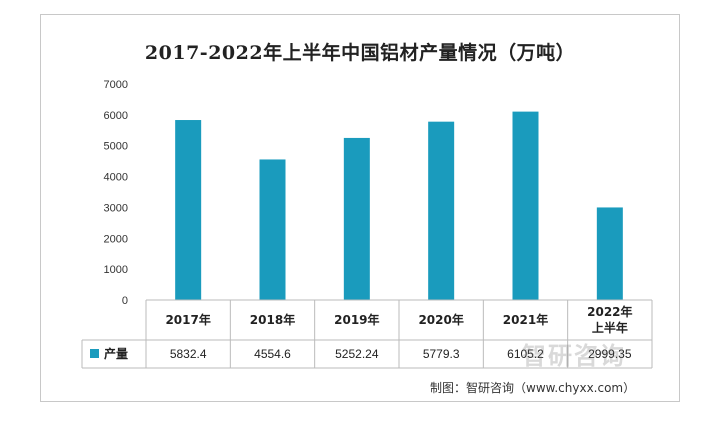 The width and height of the screenshot is (708, 425). I want to click on y-tick-label: 6000, so click(116, 116).